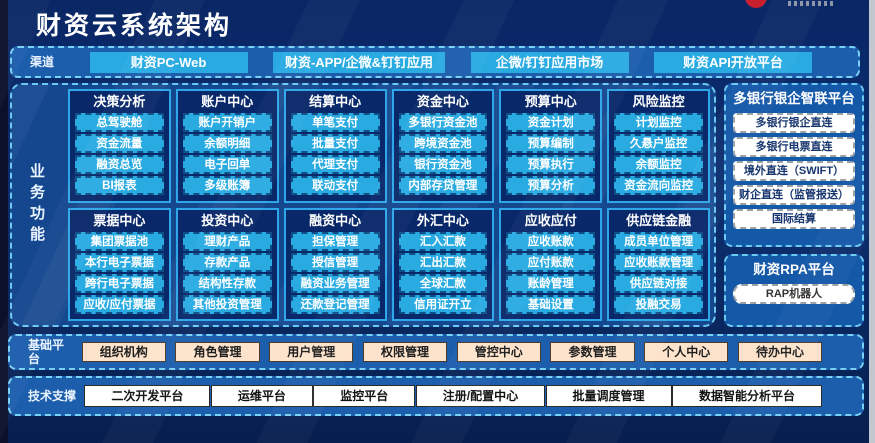 This screenshot has width=875, height=443. What do you see at coordinates (794, 171) in the screenshot?
I see `bank-connect-button: 境外直连（SWIFT）` at bounding box center [794, 171].